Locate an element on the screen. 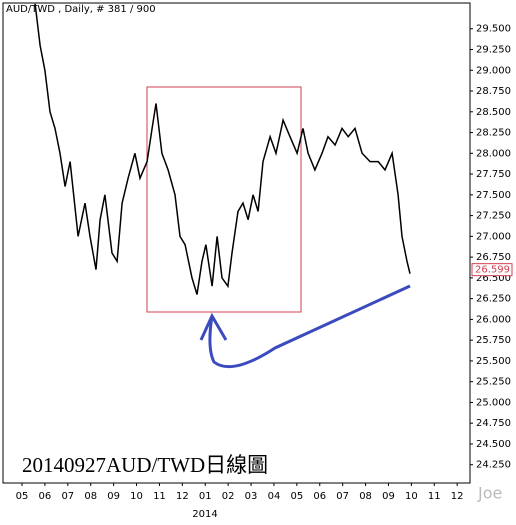 This screenshot has width=516, height=525. y-tick-label: 29.500 is located at coordinates (493, 29).